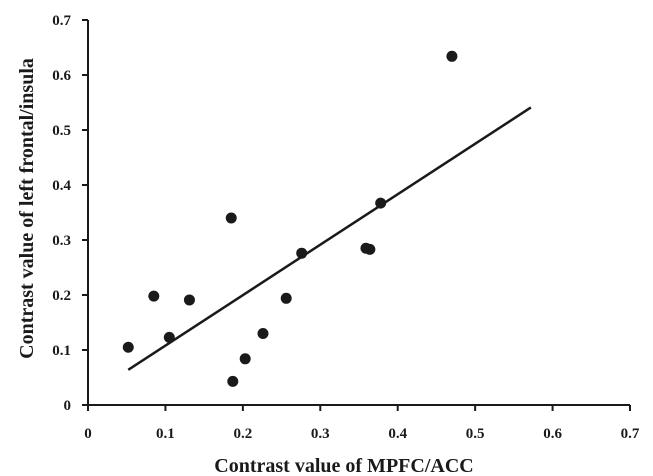  I want to click on y-axis-title: Contrast value of left frontal/insula, so click(27, 208).